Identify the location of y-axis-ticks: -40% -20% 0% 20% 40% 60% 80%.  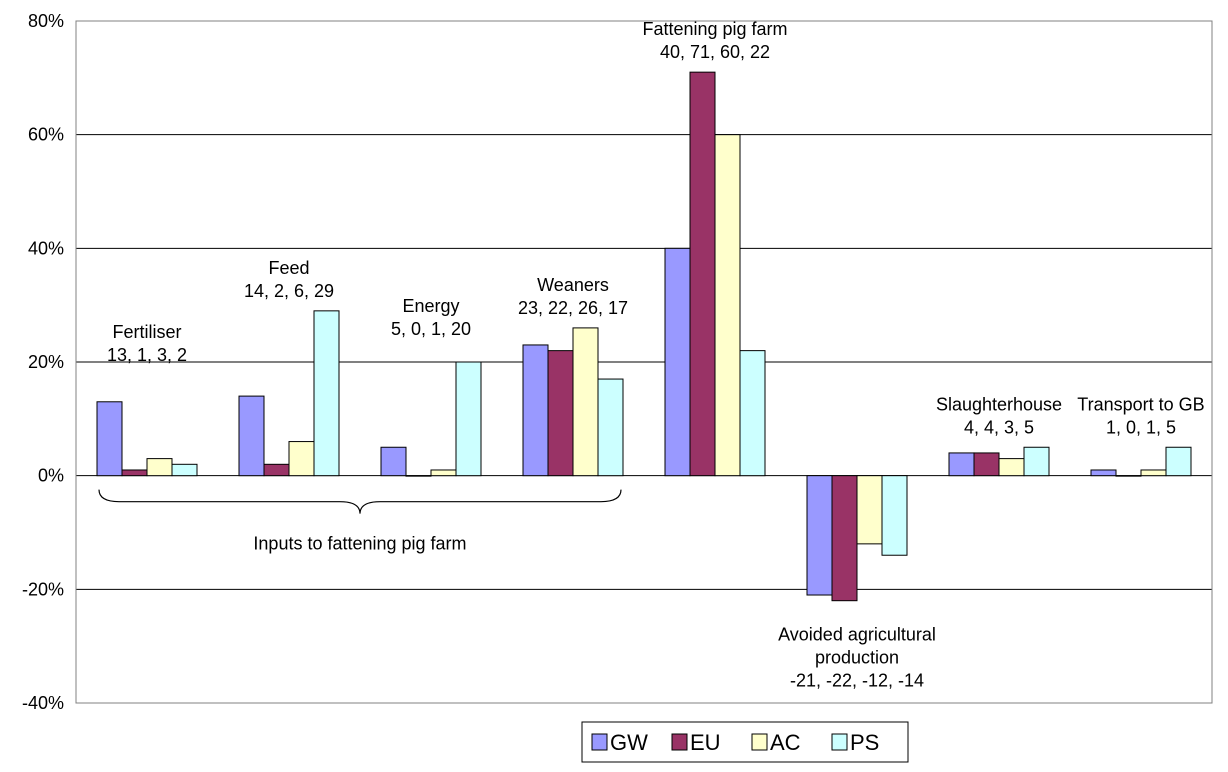
(43, 362).